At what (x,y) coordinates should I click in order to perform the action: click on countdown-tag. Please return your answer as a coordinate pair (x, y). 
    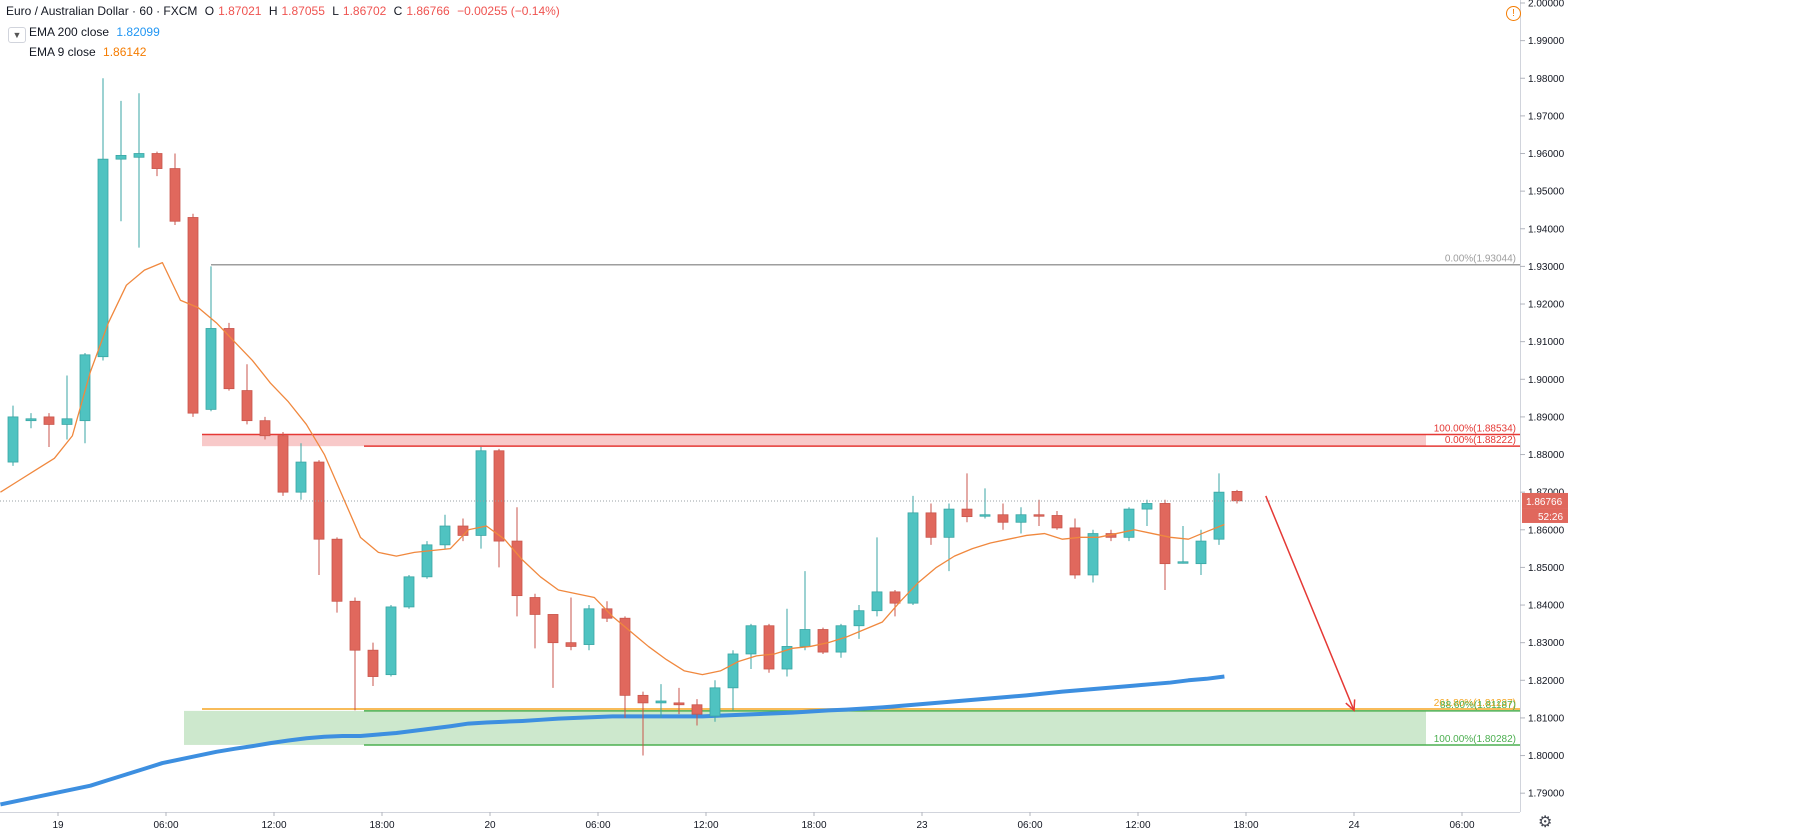
    Looking at the image, I should click on (1545, 515).